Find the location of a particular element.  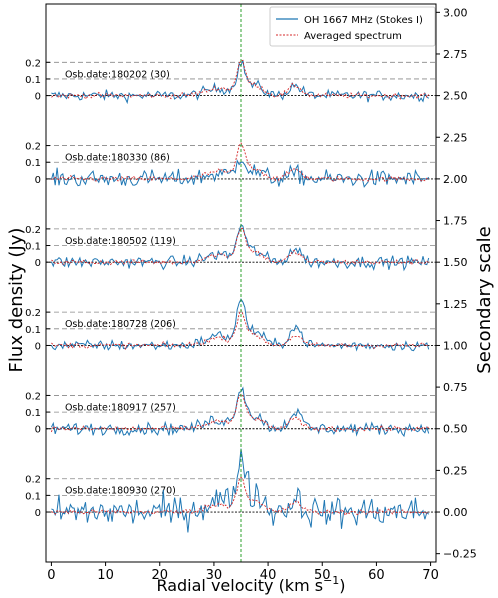

panel-2-tick-label-0: 0 is located at coordinates (38, 263).